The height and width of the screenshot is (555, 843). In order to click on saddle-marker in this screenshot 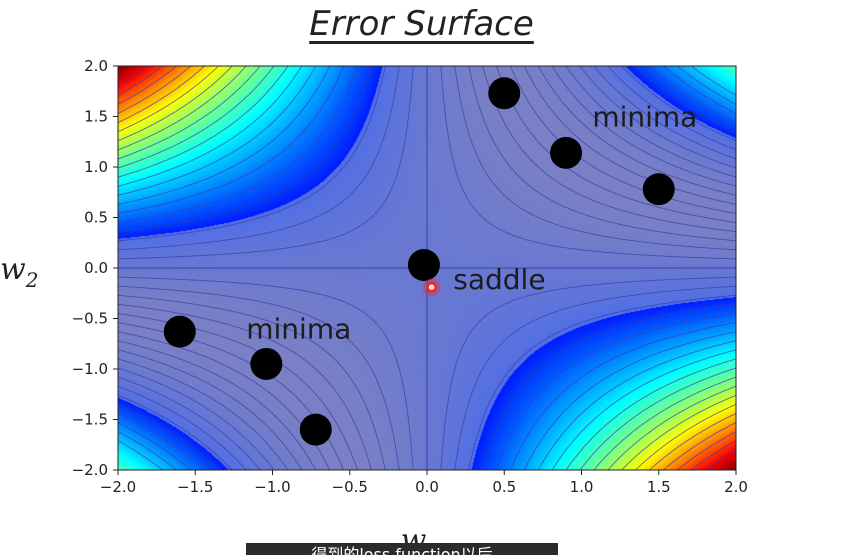, I will do `click(431, 287)`.